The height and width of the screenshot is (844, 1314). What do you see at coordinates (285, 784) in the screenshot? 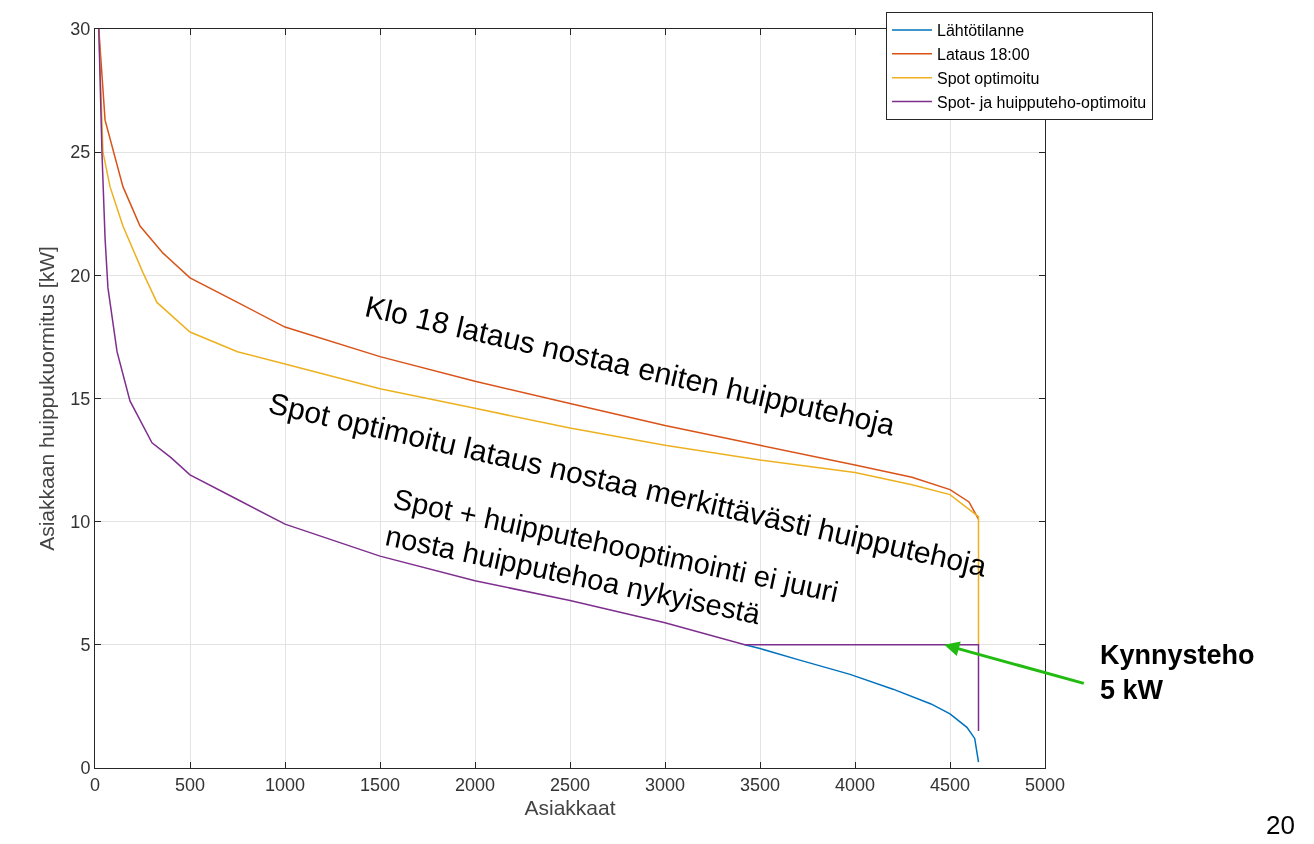
I see `x-tick-label: 1000` at bounding box center [285, 784].